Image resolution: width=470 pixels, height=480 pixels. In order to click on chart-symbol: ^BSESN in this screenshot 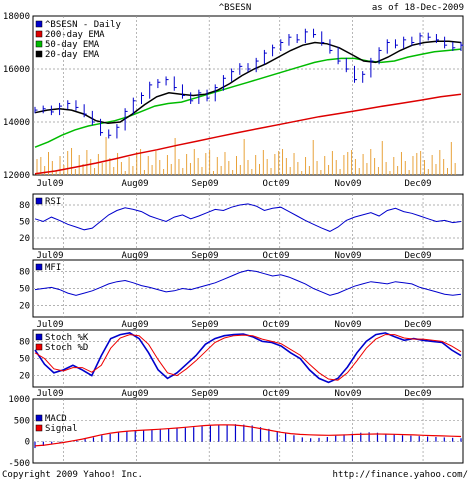, I will do `click(235, 8)`.